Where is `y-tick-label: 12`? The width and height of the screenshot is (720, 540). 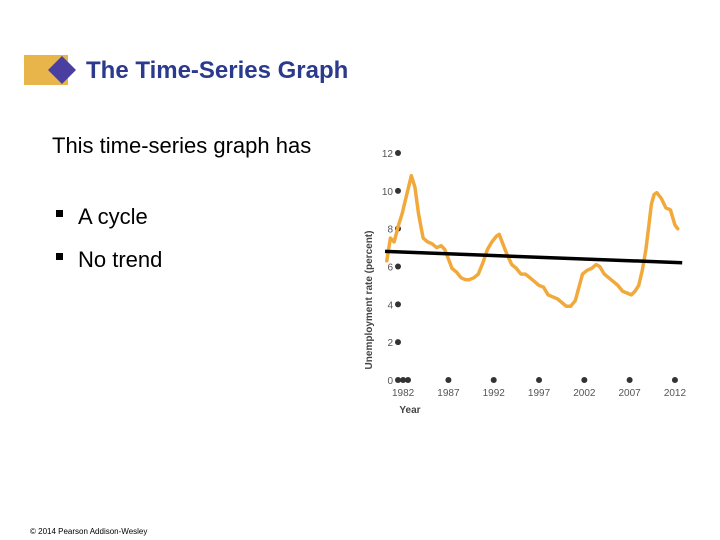 y-tick-label: 12 is located at coordinates (388, 154).